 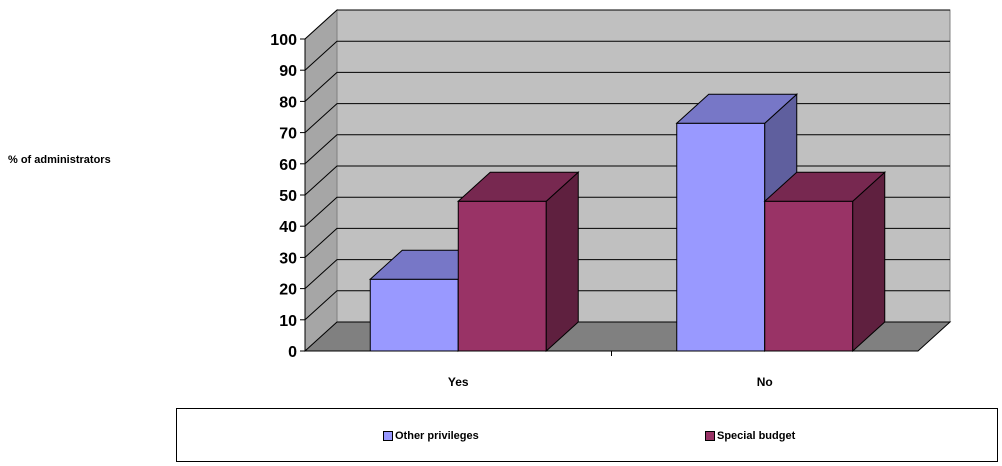 What do you see at coordinates (765, 382) in the screenshot?
I see `x-category-label-no: No` at bounding box center [765, 382].